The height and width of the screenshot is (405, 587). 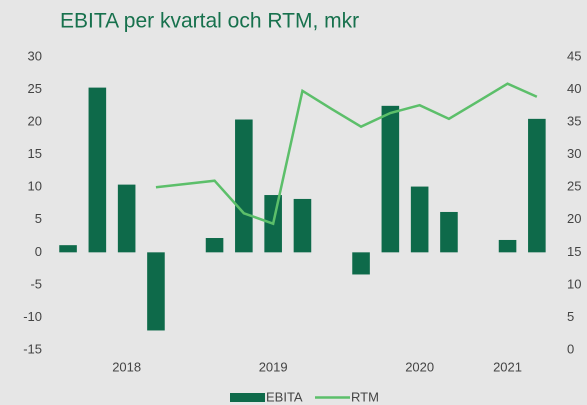 What do you see at coordinates (273, 366) in the screenshot?
I see `x-tick-label: 2019` at bounding box center [273, 366].